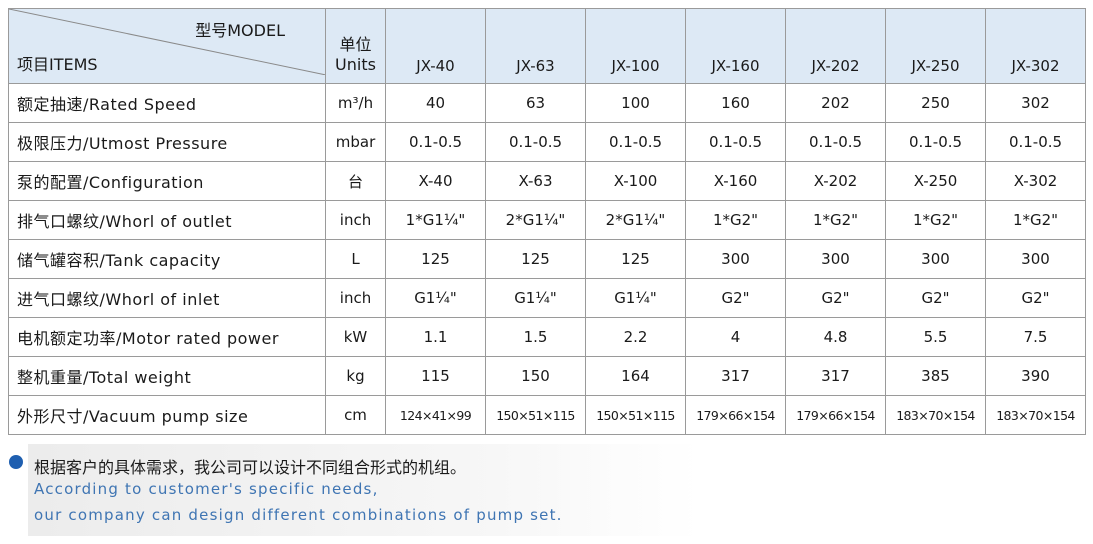 This screenshot has height=544, width=1093. Describe the element at coordinates (435, 337) in the screenshot. I see `value-cell: 1.1` at that location.